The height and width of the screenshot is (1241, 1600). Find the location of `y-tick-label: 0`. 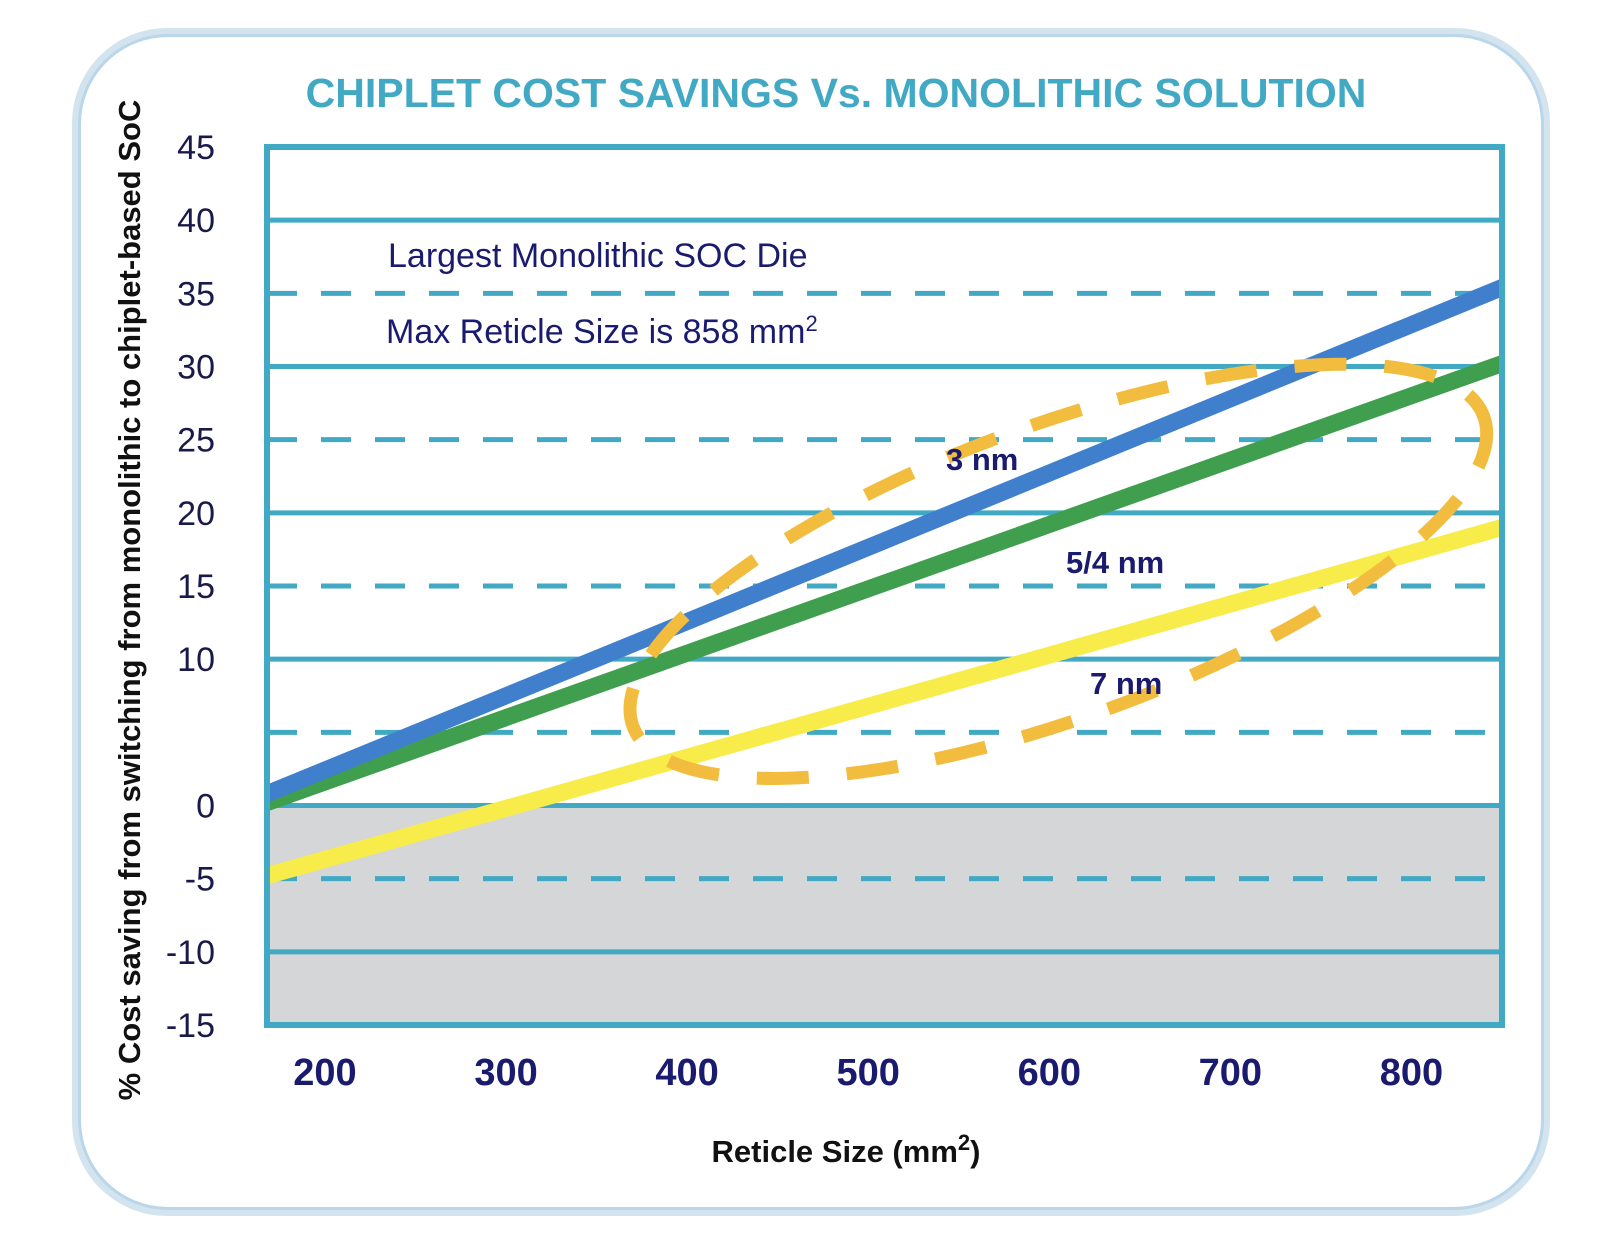

y-tick-label: 0 is located at coordinates (205, 807).